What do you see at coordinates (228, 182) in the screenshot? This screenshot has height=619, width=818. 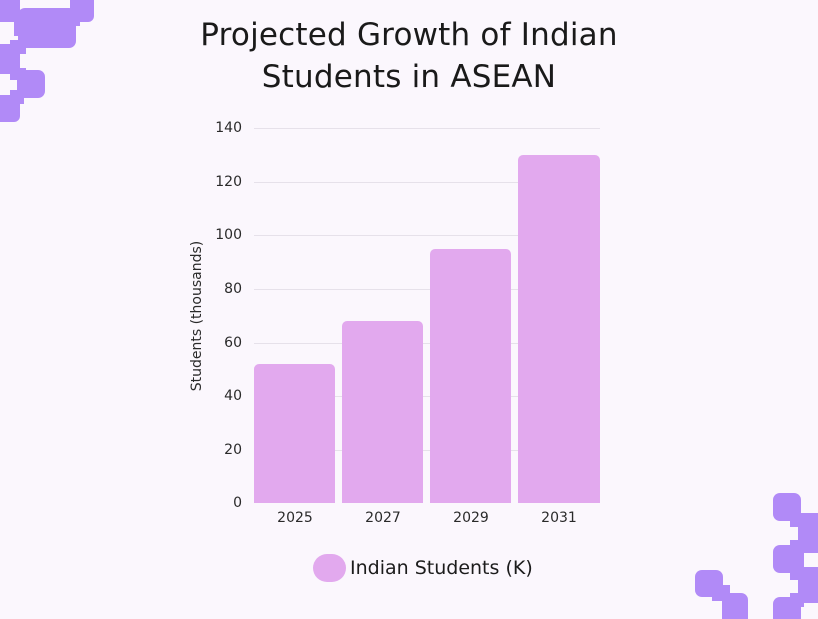 I see `y-tick-label: 120` at bounding box center [228, 182].